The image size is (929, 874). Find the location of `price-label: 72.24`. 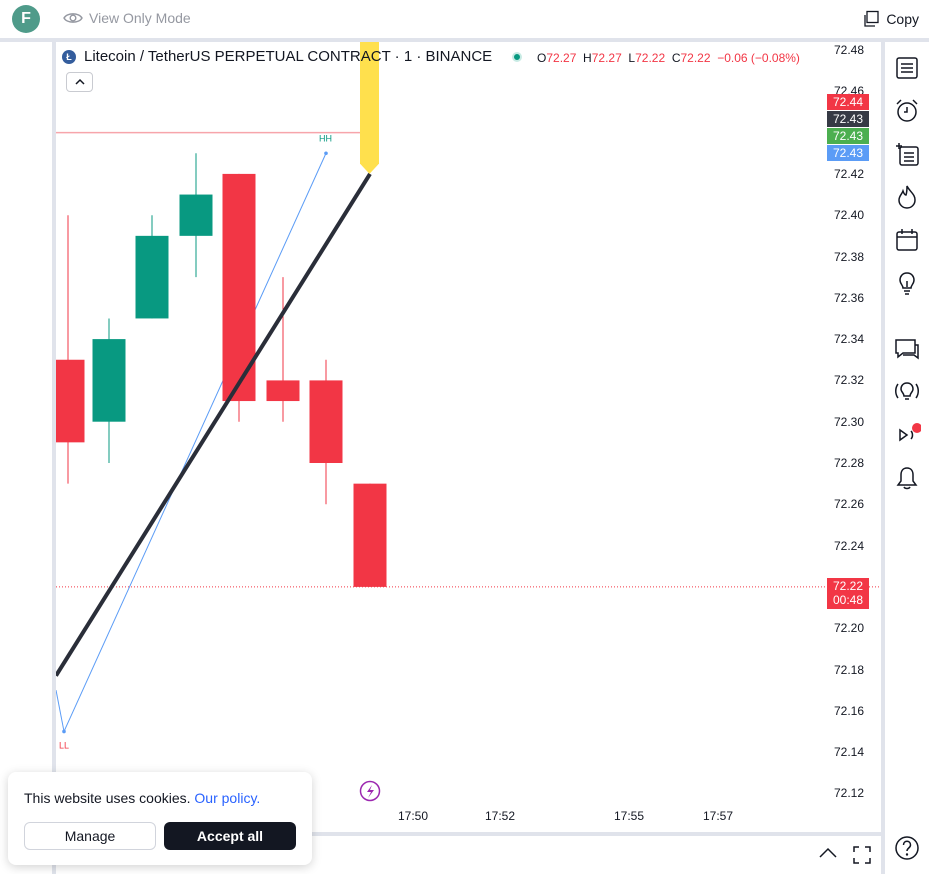

price-label: 72.24 is located at coordinates (849, 545).